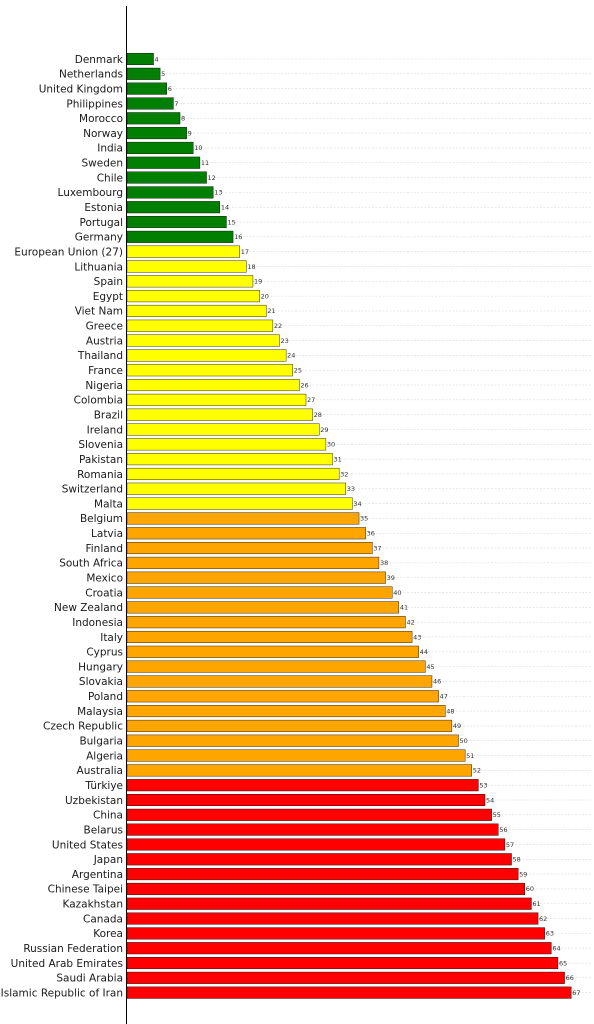  I want to click on value-label-china: 55, so click(497, 815).